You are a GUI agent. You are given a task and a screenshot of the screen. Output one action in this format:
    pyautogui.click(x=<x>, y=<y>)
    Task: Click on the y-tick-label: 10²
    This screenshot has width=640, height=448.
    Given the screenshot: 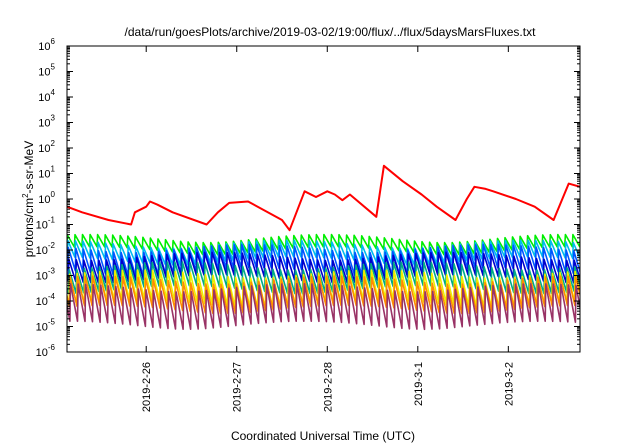 What is the action you would take?
    pyautogui.click(x=46, y=147)
    